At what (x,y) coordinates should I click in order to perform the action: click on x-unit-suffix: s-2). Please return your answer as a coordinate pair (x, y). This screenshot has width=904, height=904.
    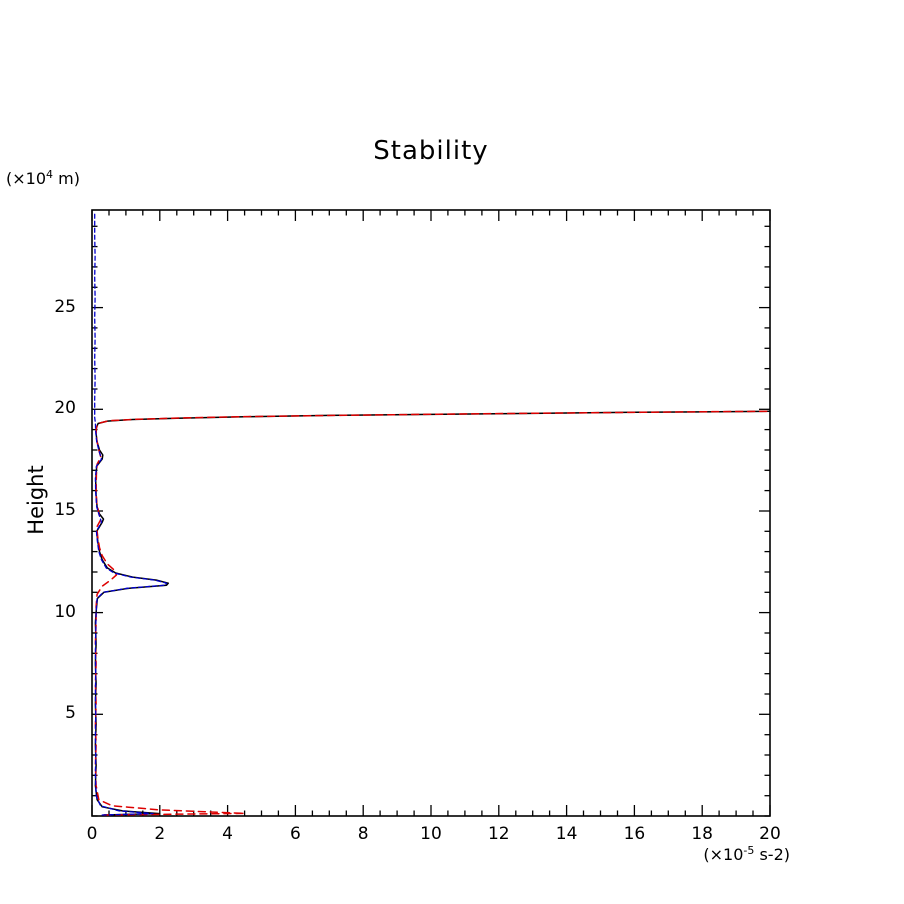
    Looking at the image, I should click on (772, 854).